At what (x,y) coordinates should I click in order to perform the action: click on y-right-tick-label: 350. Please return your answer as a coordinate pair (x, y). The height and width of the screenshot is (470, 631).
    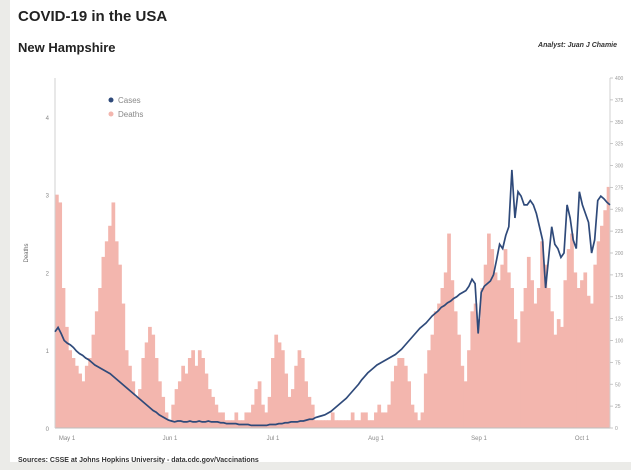
    Looking at the image, I should click on (619, 123).